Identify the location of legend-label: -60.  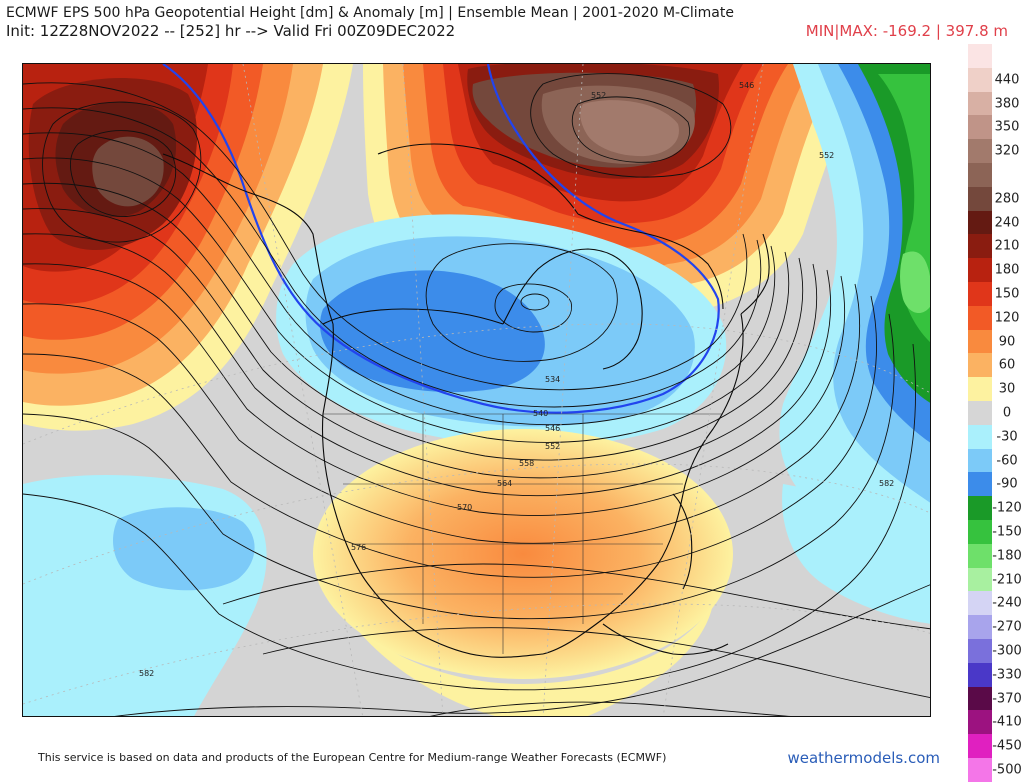
(1007, 460).